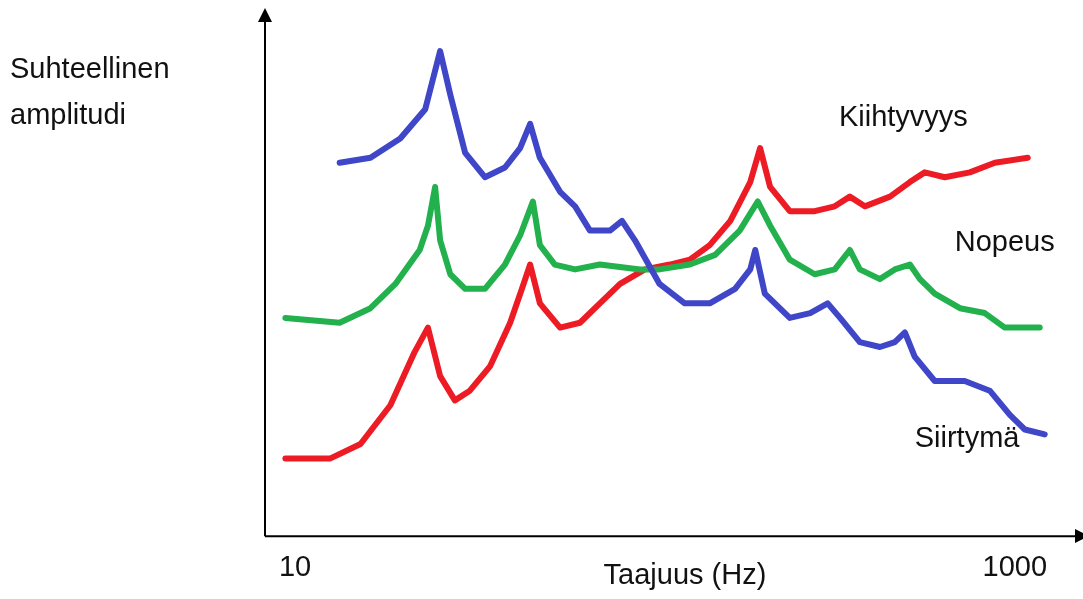  Describe the element at coordinates (295, 565) in the screenshot. I see `x-tick-label: 10` at that location.